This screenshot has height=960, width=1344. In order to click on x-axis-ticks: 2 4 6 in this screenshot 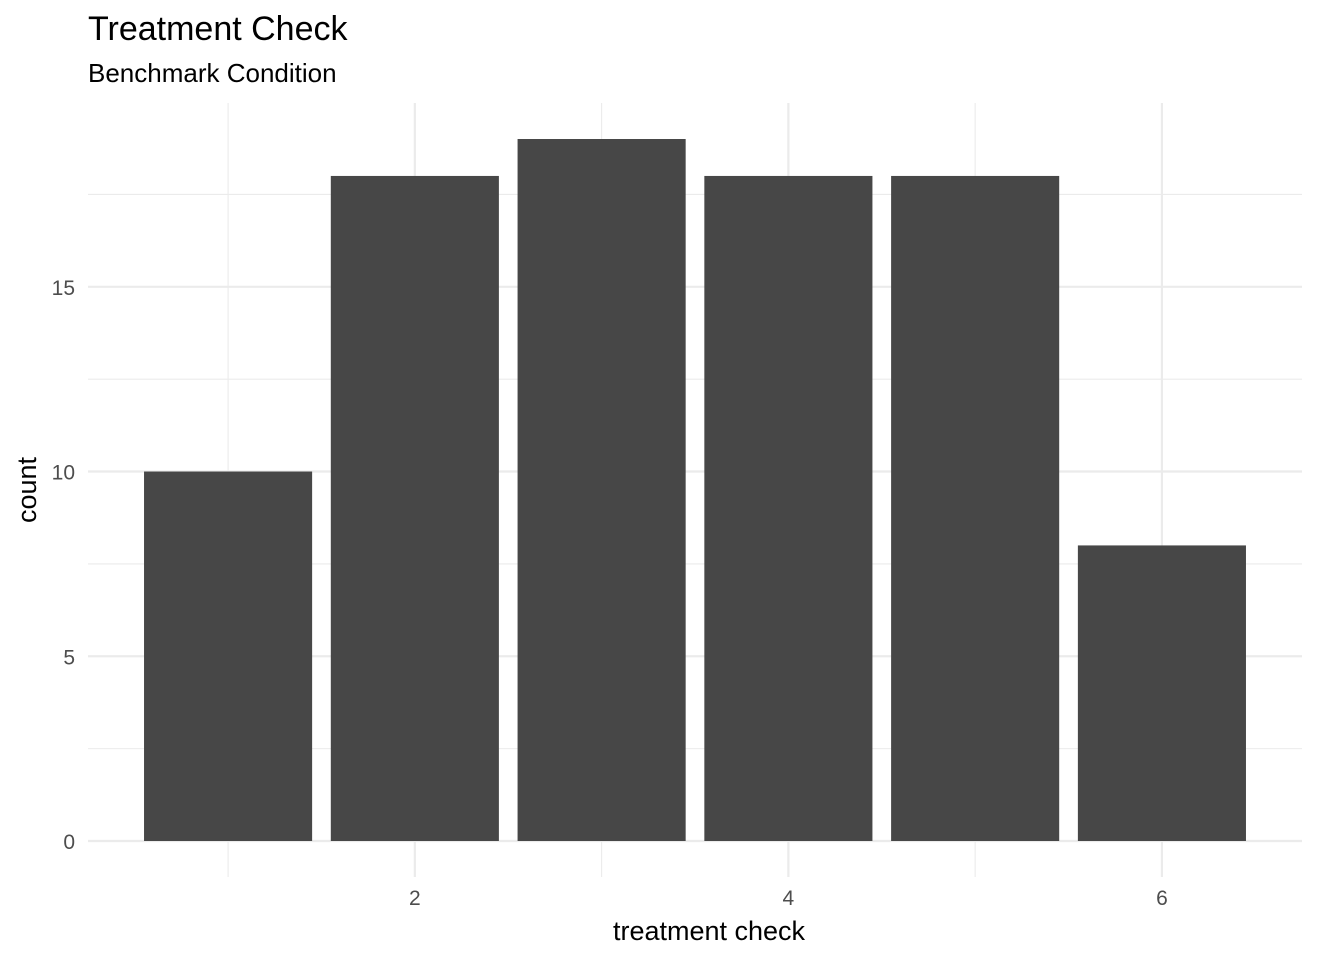, I will do `click(788, 898)`.